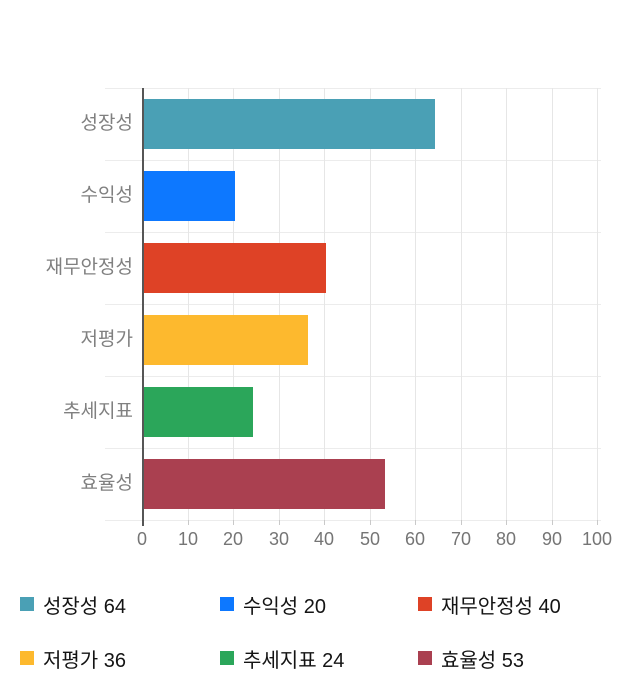  What do you see at coordinates (106, 339) in the screenshot?
I see `category-label: 저평가` at bounding box center [106, 339].